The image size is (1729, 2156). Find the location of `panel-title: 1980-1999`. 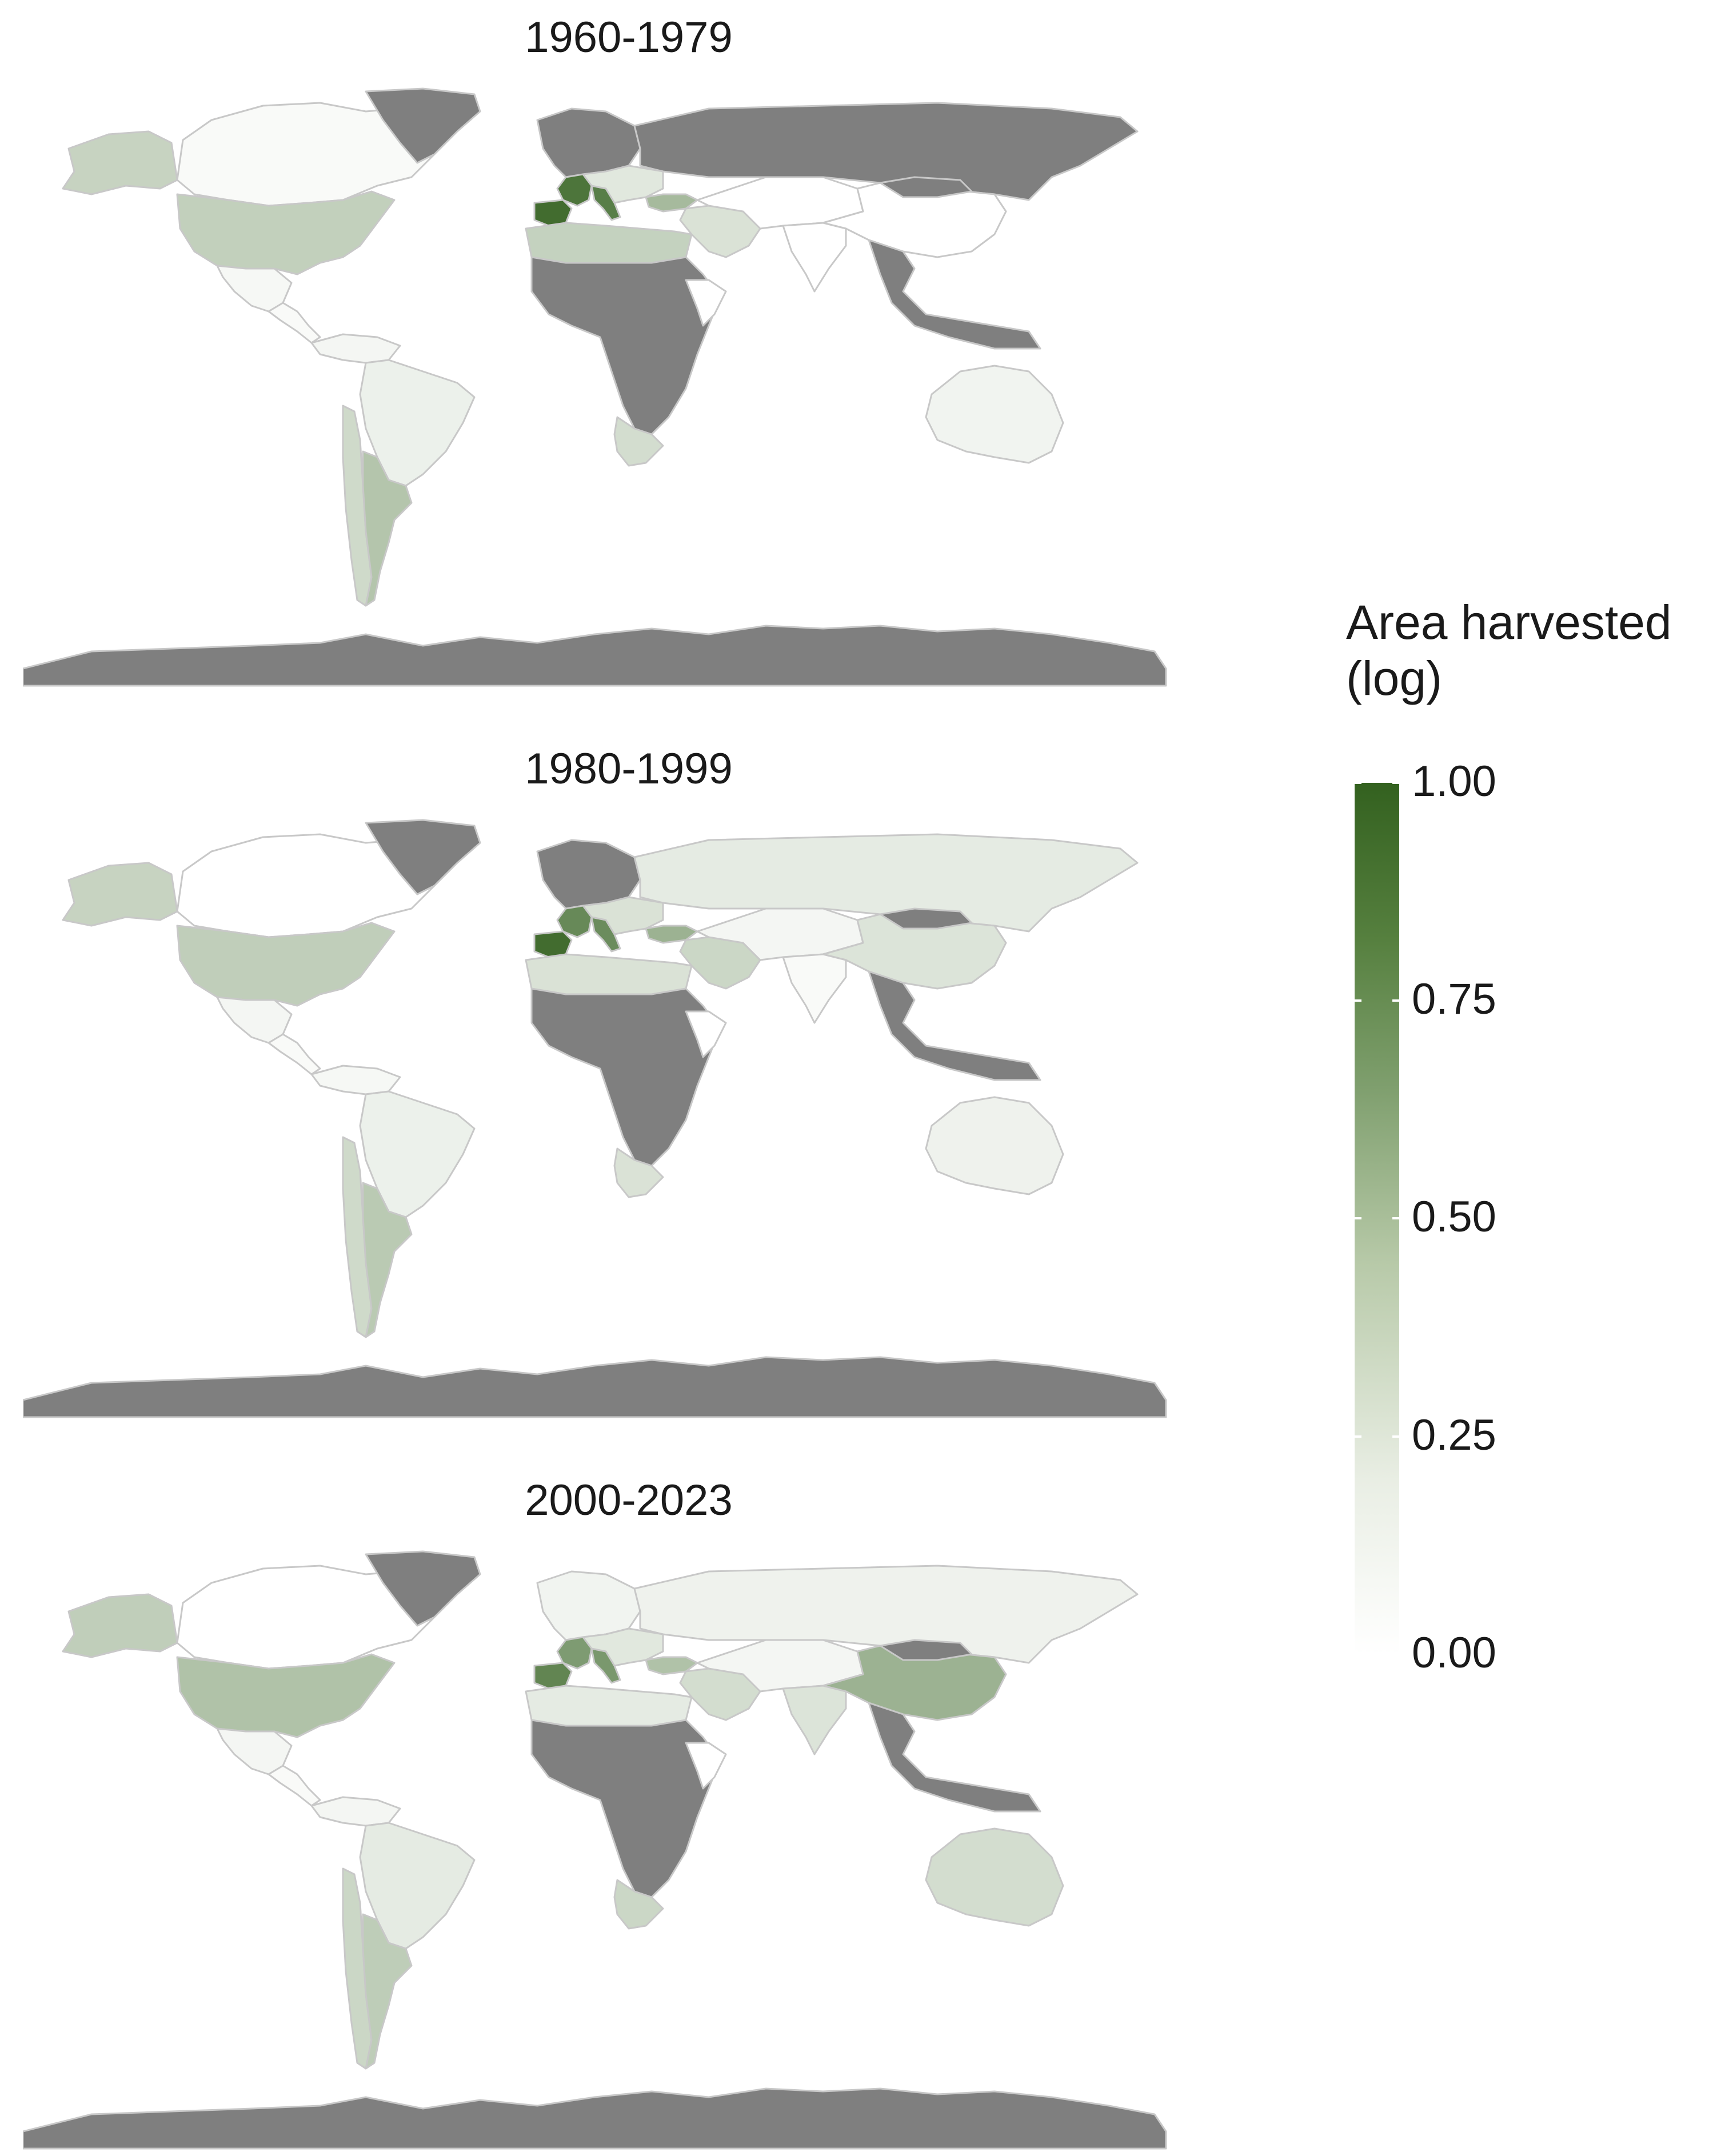

panel-title: 1980-1999 is located at coordinates (629, 769).